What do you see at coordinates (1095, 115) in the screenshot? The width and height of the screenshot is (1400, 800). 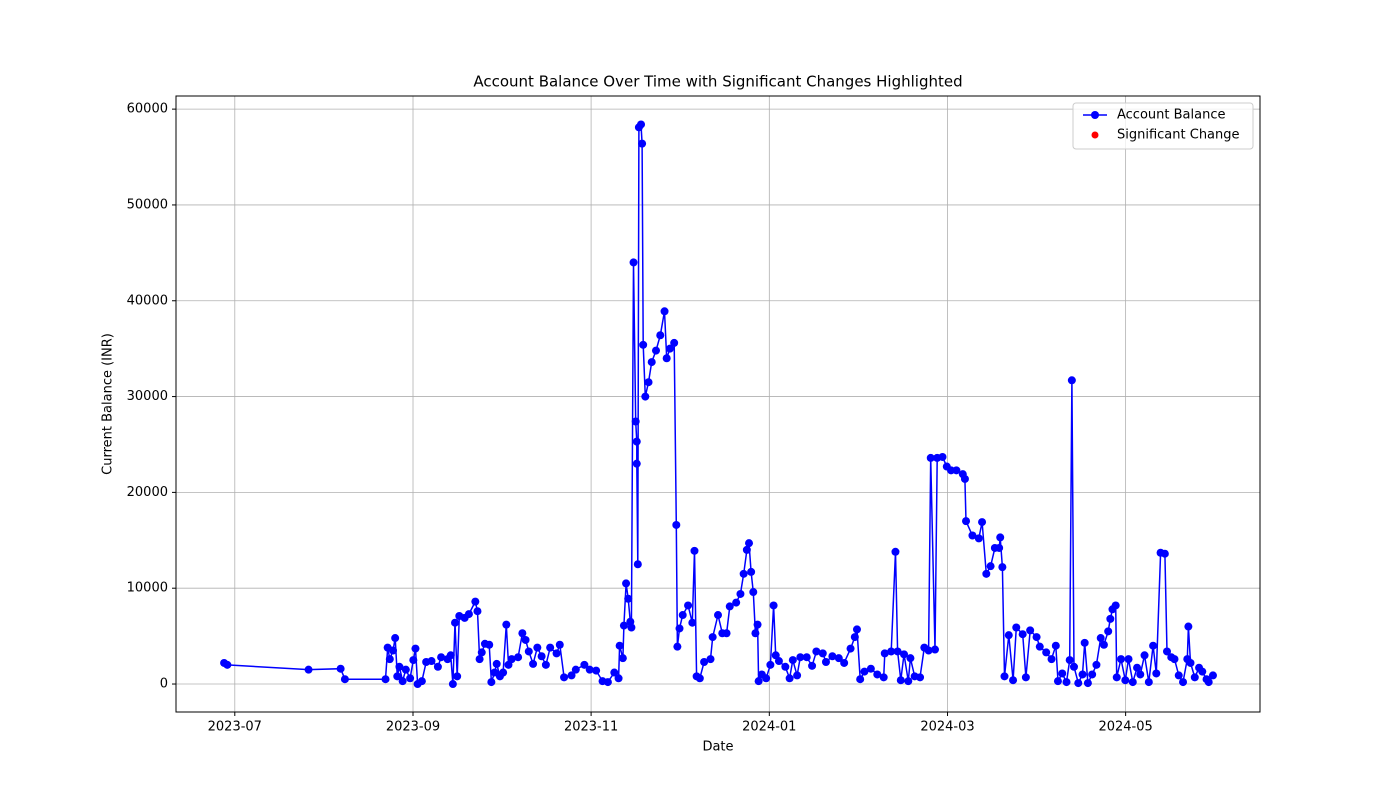 I see `legend-marker` at bounding box center [1095, 115].